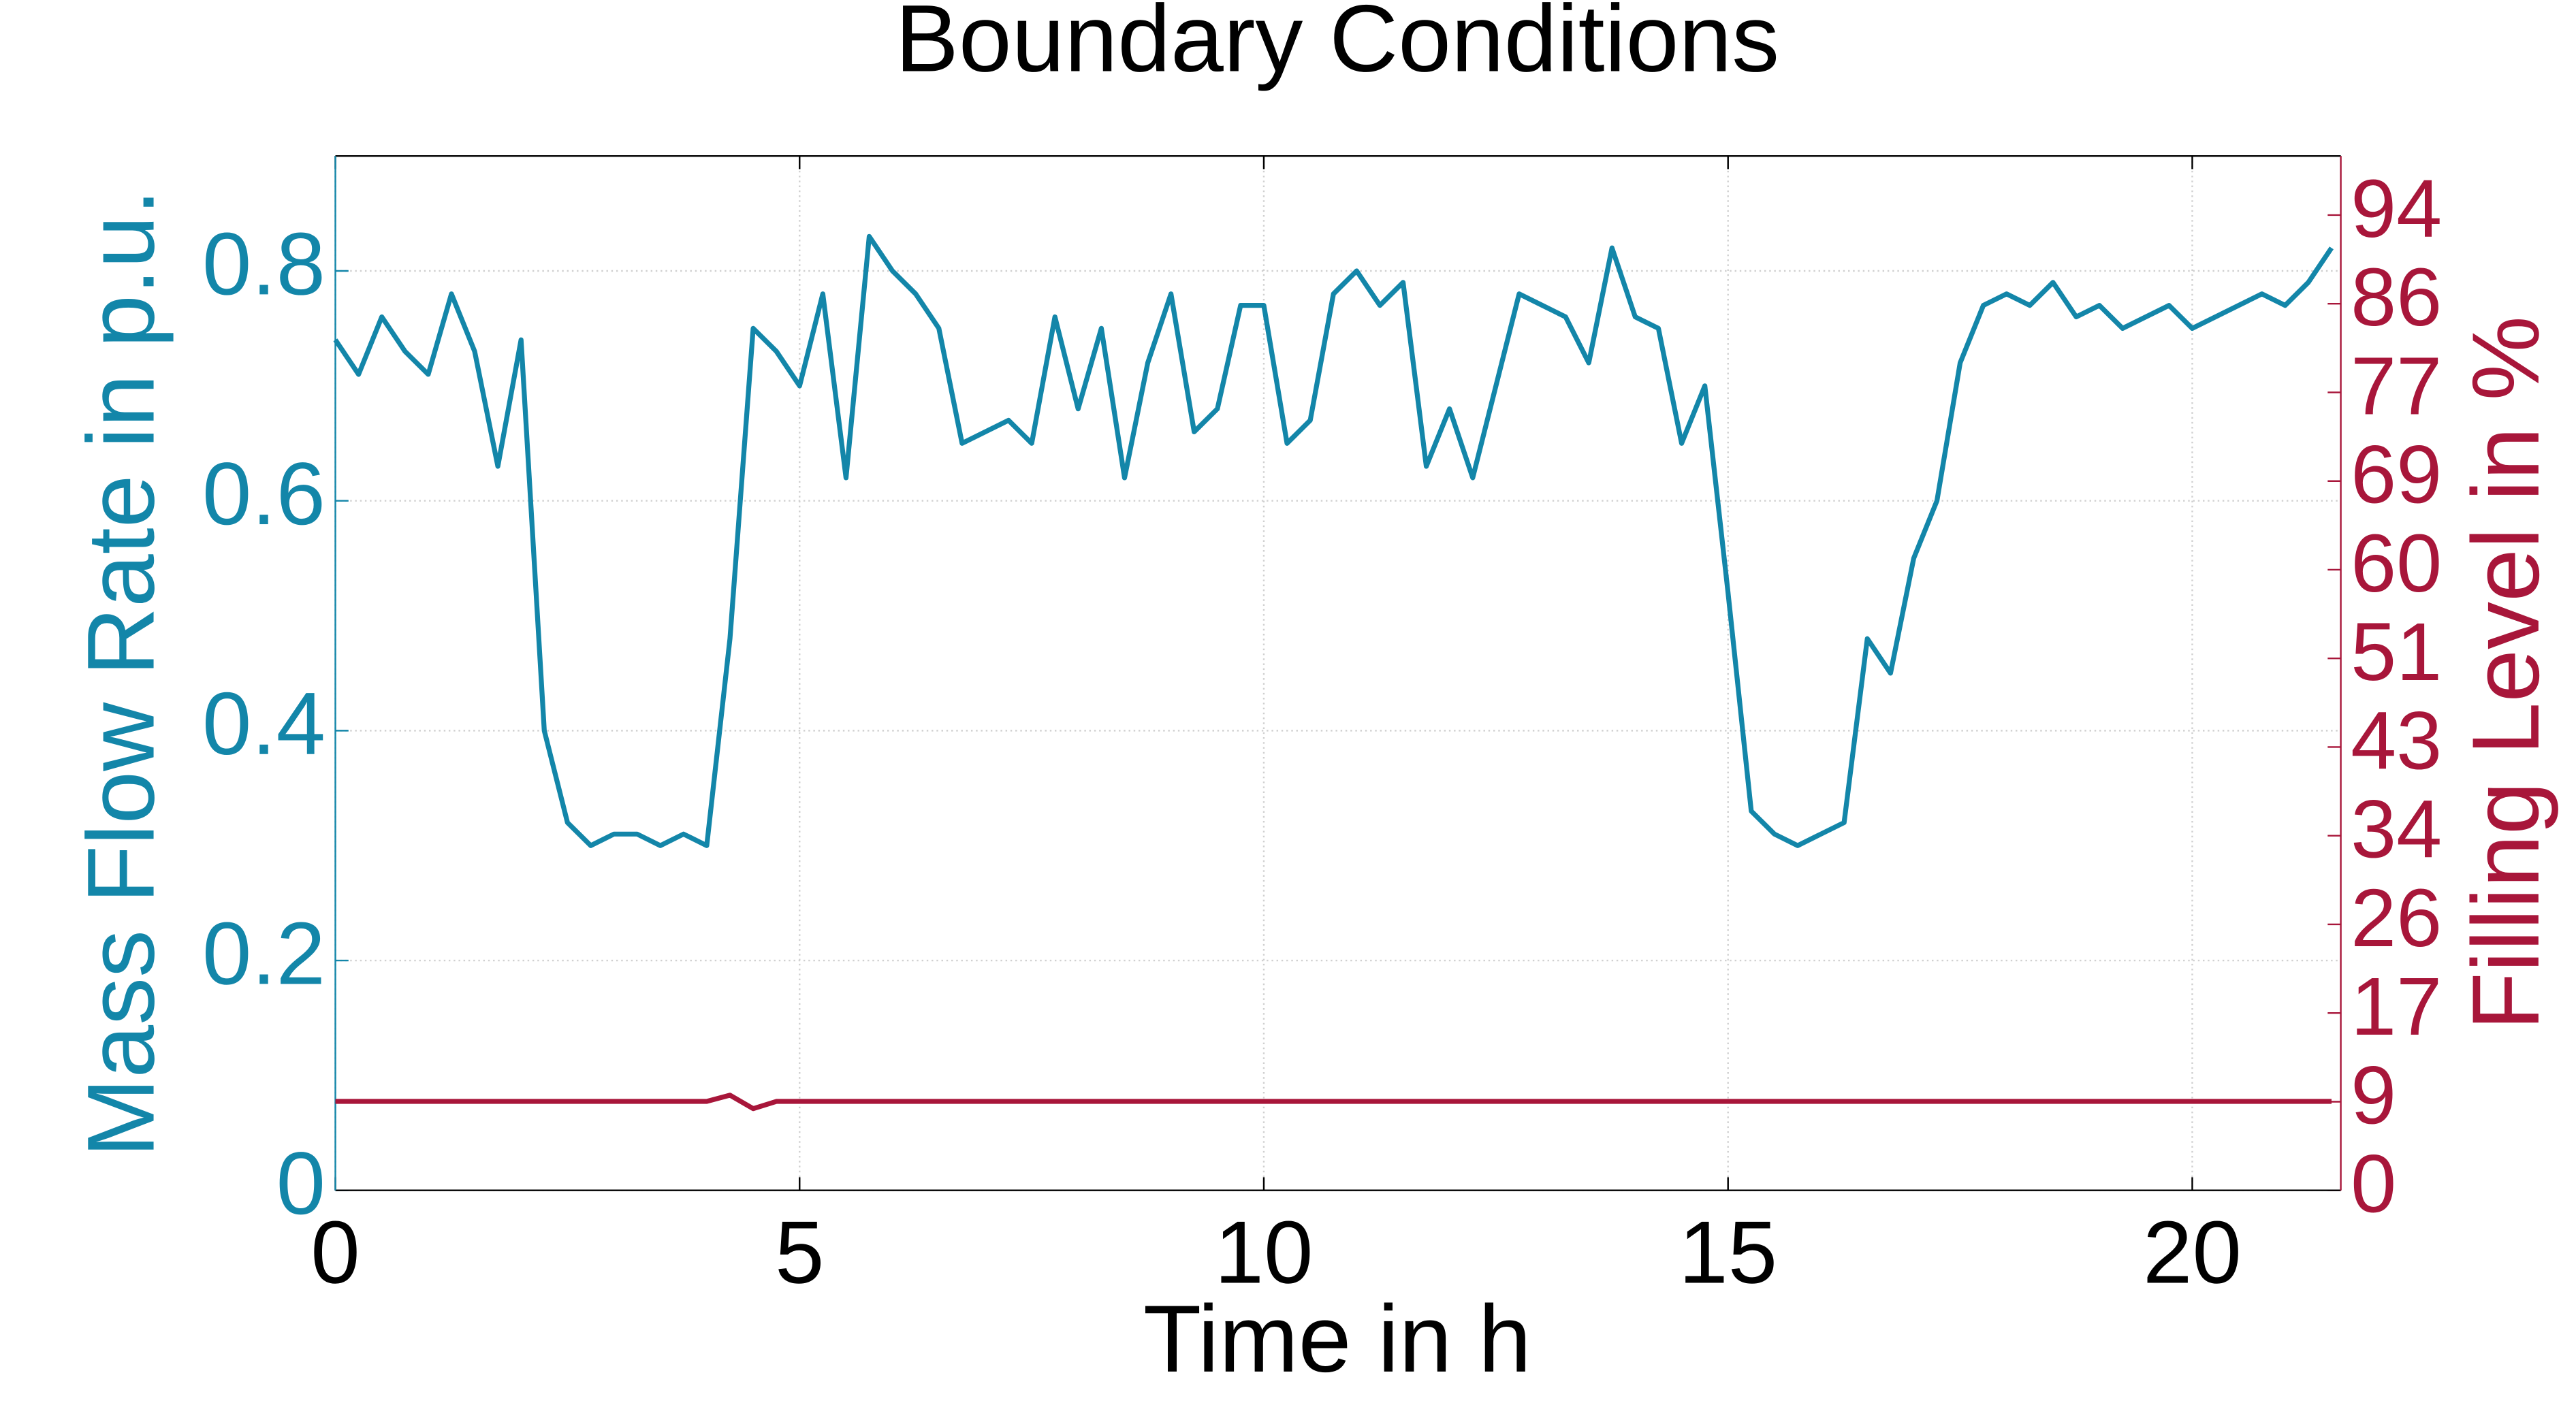 The width and height of the screenshot is (2576, 1422). Describe the element at coordinates (2505, 673) in the screenshot. I see `y2-axis-label: Filling Level in %` at that location.